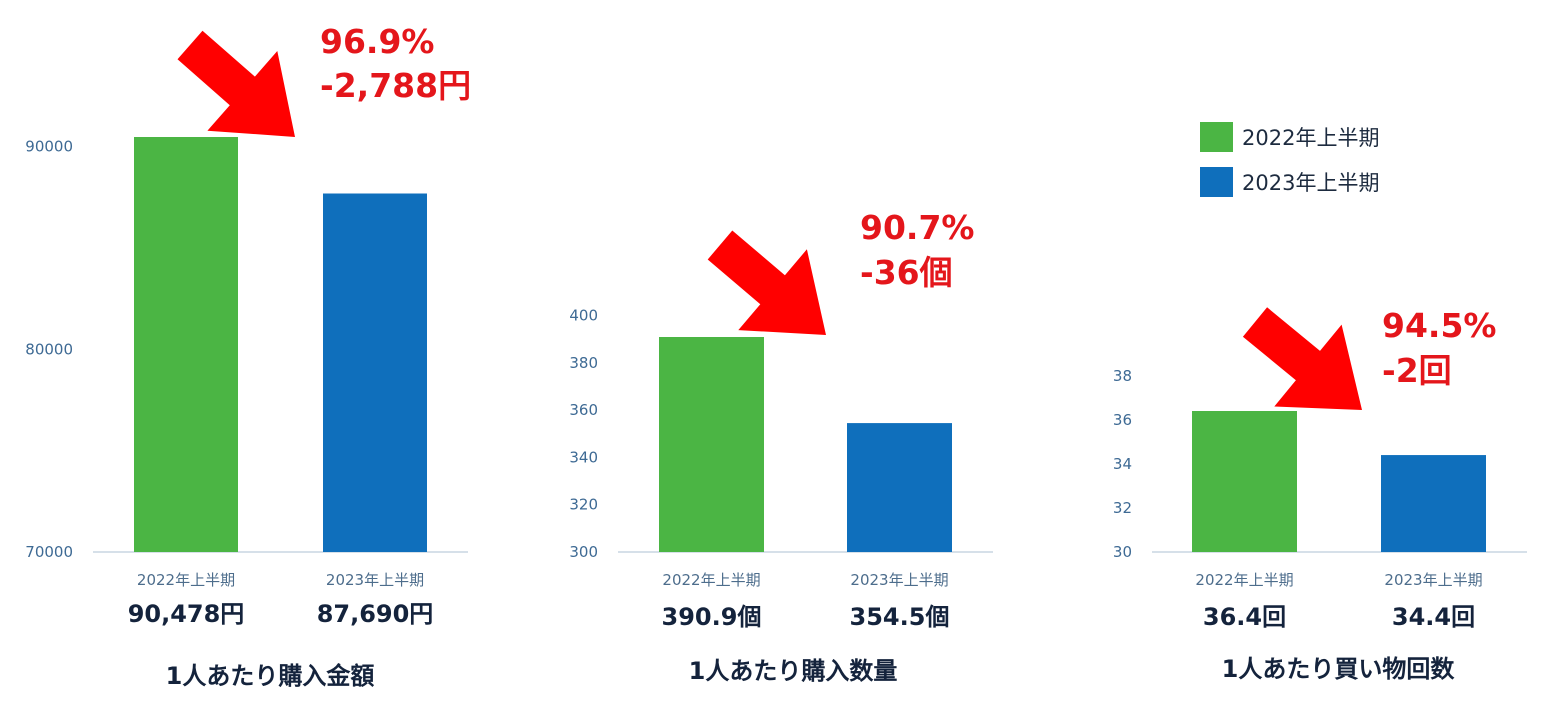  Describe the element at coordinates (1122, 464) in the screenshot. I see `y-tick-label: 34` at that location.